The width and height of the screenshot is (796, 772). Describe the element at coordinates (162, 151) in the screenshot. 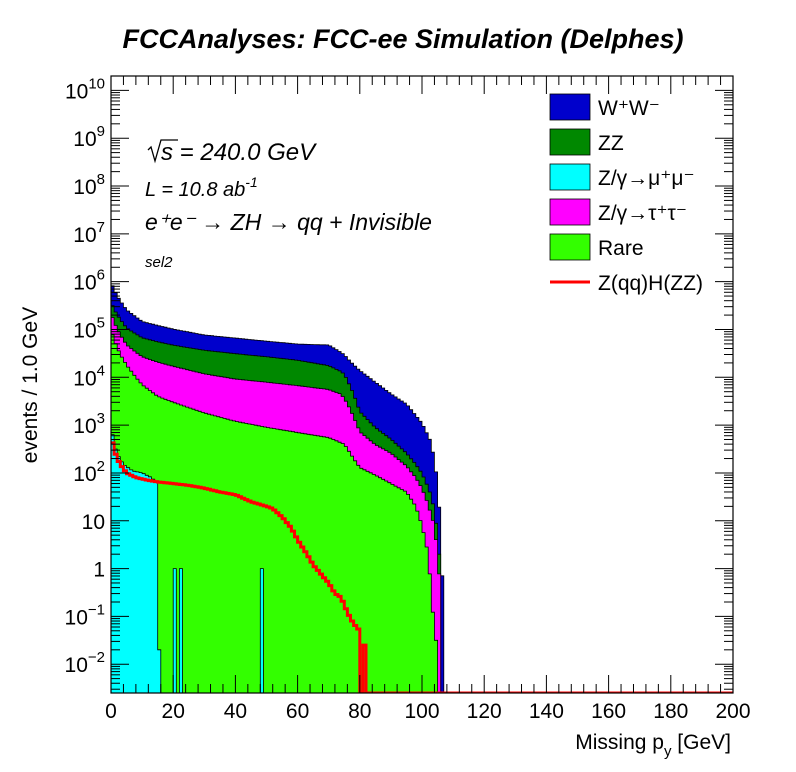

I see `sqrt-symbol` at that location.